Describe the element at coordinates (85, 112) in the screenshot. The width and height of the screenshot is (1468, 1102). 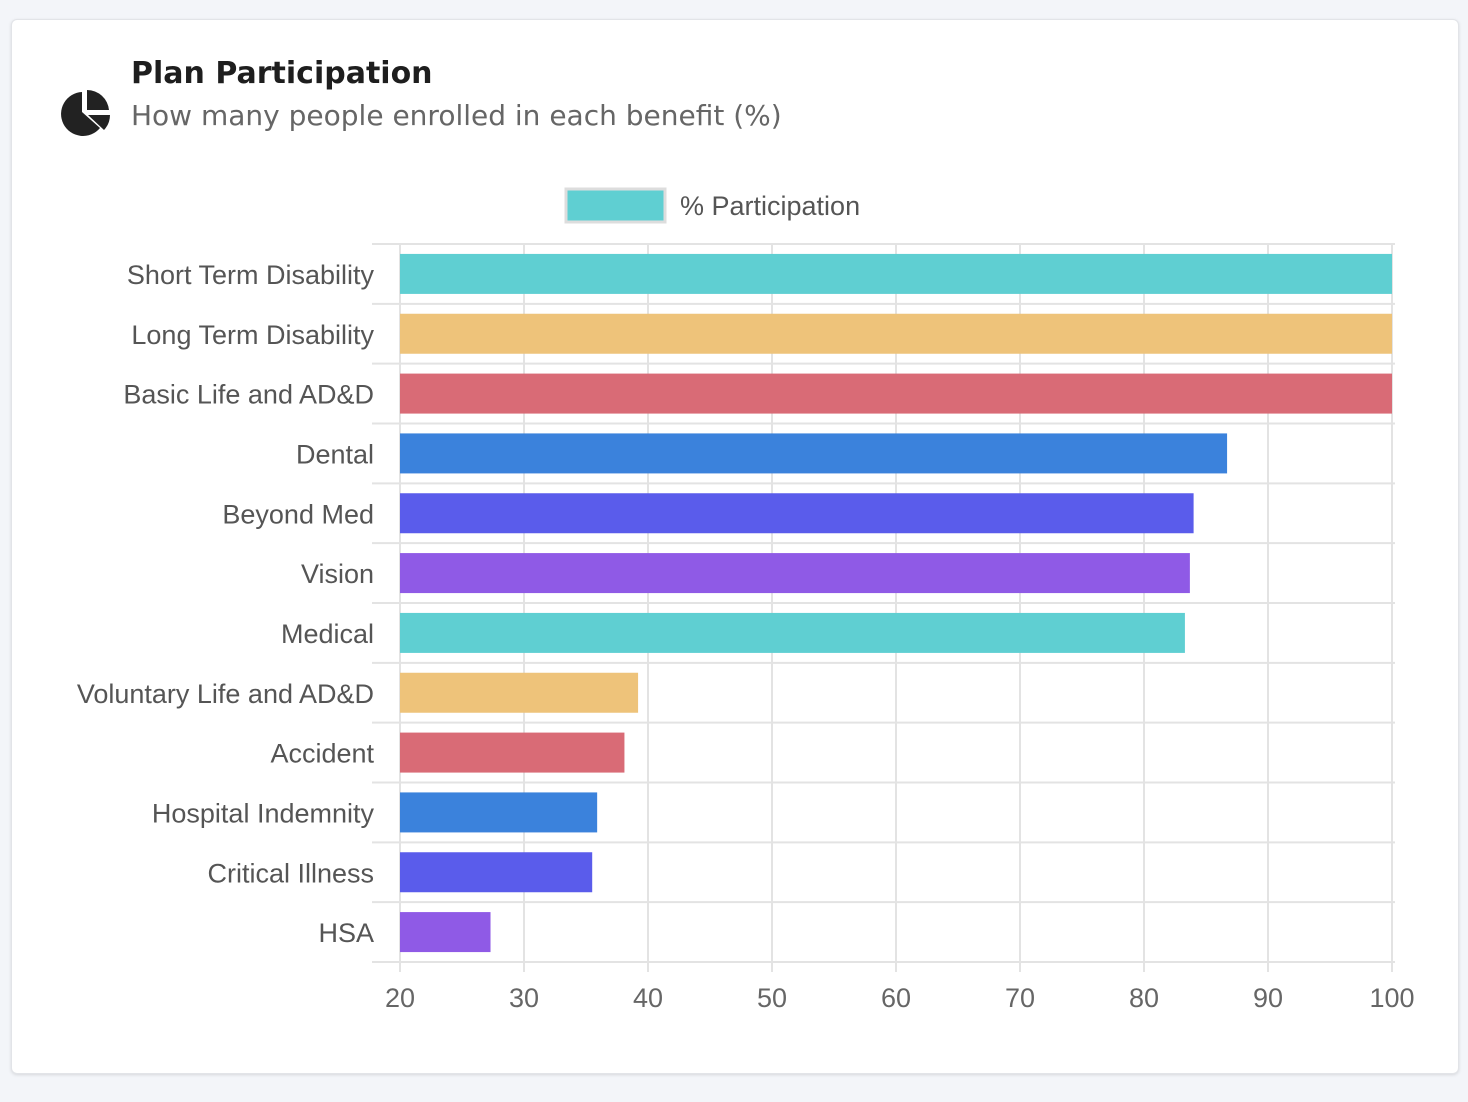
I see `pie-chart-icon` at that location.